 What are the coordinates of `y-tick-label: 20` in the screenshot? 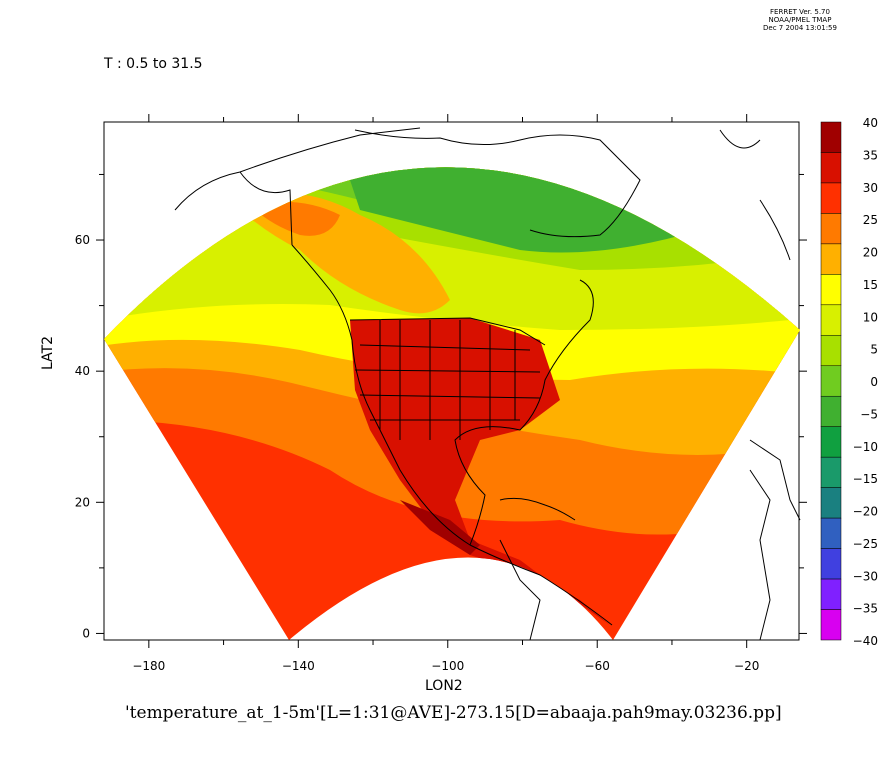 It's located at (82, 502).